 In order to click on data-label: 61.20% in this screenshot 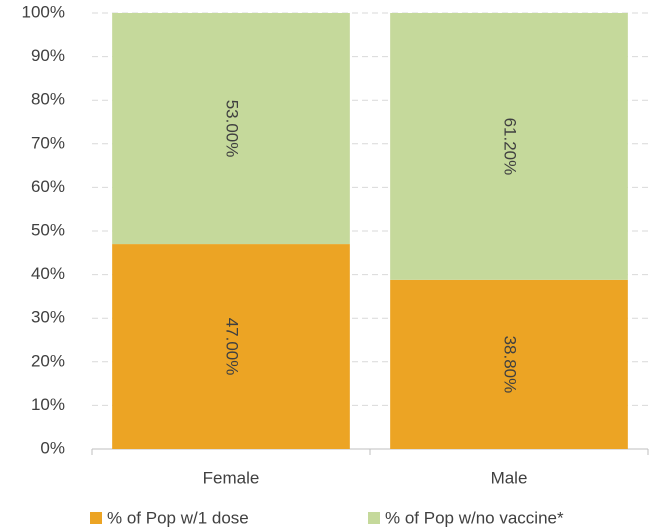, I will do `click(510, 147)`.